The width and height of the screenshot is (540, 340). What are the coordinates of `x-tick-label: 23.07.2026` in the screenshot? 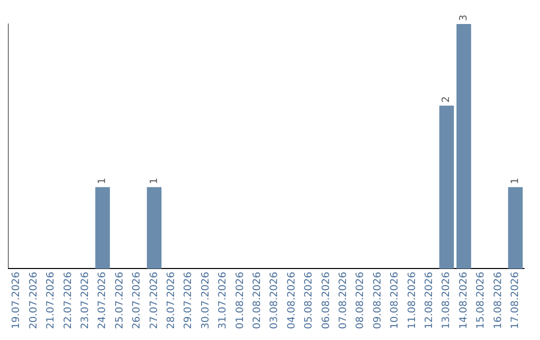 It's located at (85, 301).